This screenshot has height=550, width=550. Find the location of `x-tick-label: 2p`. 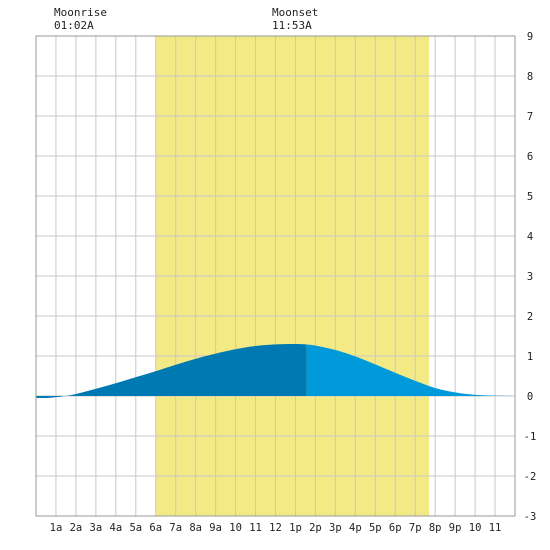

x-tick-label: 2p is located at coordinates (315, 528).